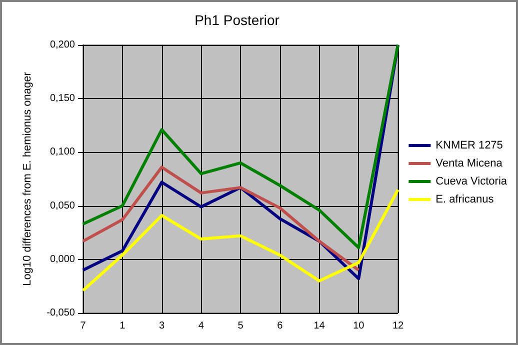  I want to click on legend-label: E. africanus, so click(465, 200).